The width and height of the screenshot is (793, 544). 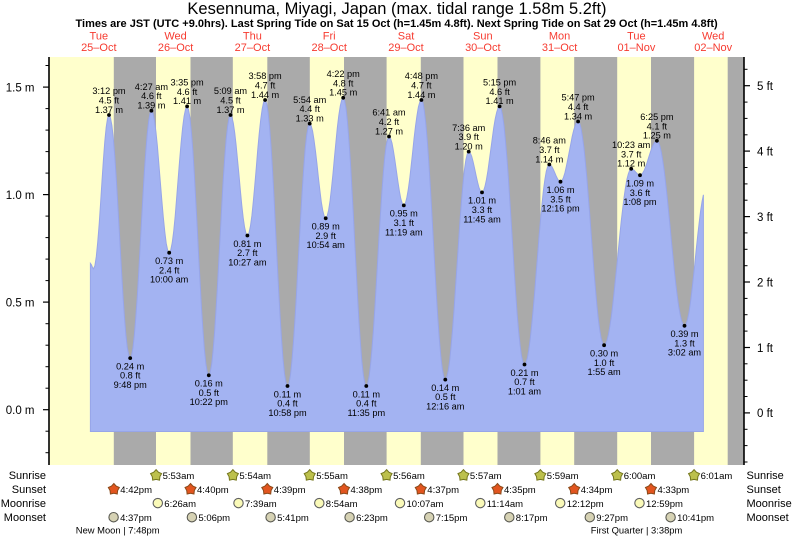 I want to click on svg-text: 0.7 ft, so click(x=524, y=382).